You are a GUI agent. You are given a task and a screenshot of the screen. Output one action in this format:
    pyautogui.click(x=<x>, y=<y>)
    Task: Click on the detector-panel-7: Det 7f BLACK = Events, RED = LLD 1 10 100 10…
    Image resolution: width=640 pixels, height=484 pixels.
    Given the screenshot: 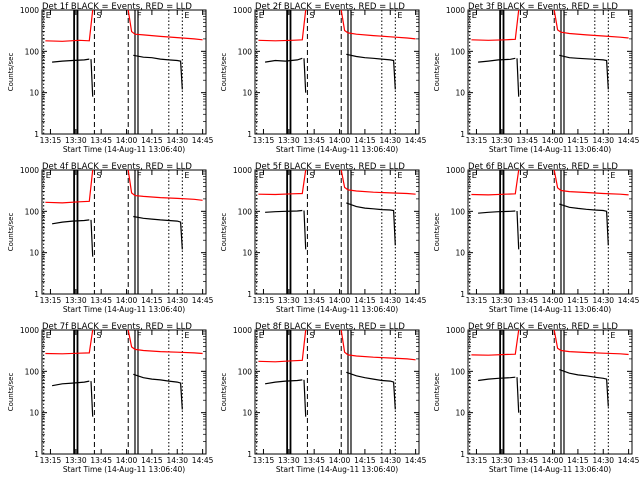 What is the action you would take?
    pyautogui.click(x=110, y=398)
    